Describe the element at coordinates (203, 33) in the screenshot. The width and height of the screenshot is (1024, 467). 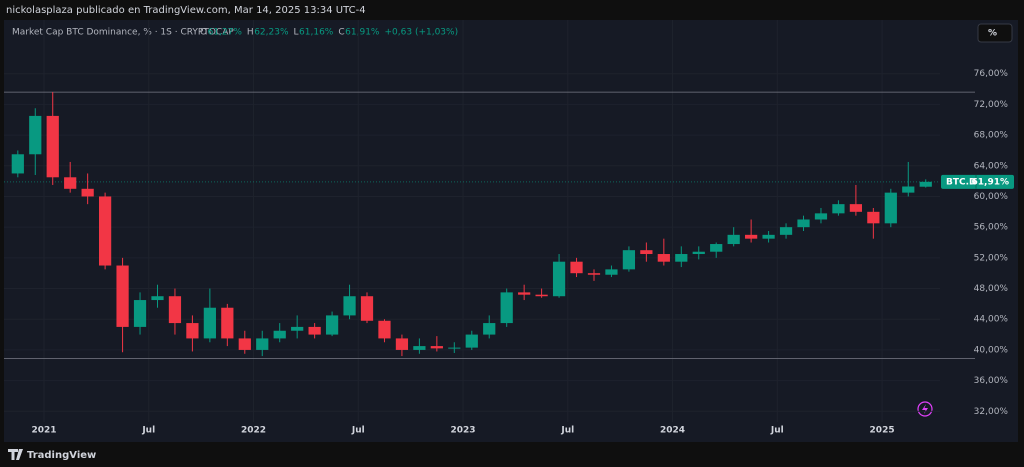
I see `legend-key: O` at that location.